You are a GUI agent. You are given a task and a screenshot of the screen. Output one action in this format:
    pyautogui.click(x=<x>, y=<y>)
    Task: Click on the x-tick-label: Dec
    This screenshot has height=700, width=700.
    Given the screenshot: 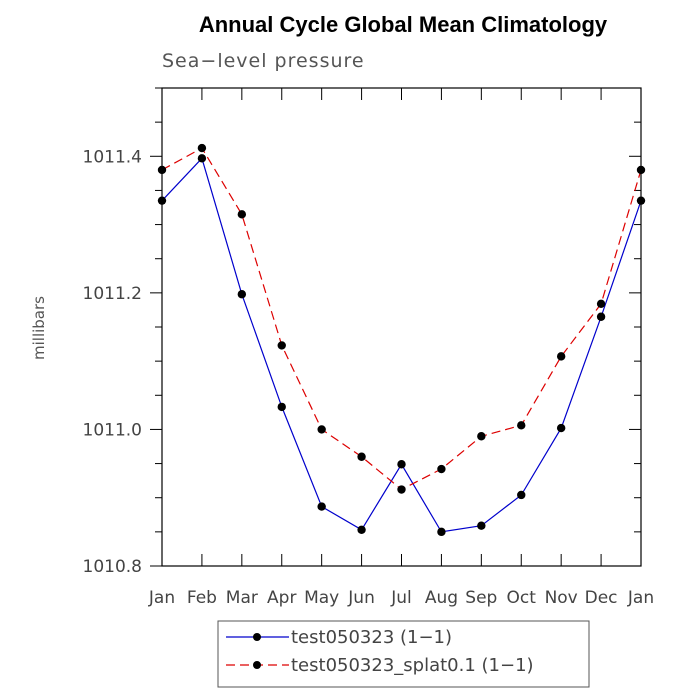 What is the action you would take?
    pyautogui.click(x=601, y=598)
    